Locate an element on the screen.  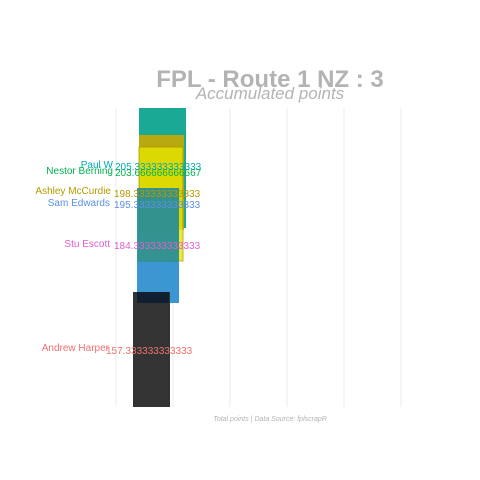
name-label-nestor-berning: Nestor Berning is located at coordinates (79, 171).